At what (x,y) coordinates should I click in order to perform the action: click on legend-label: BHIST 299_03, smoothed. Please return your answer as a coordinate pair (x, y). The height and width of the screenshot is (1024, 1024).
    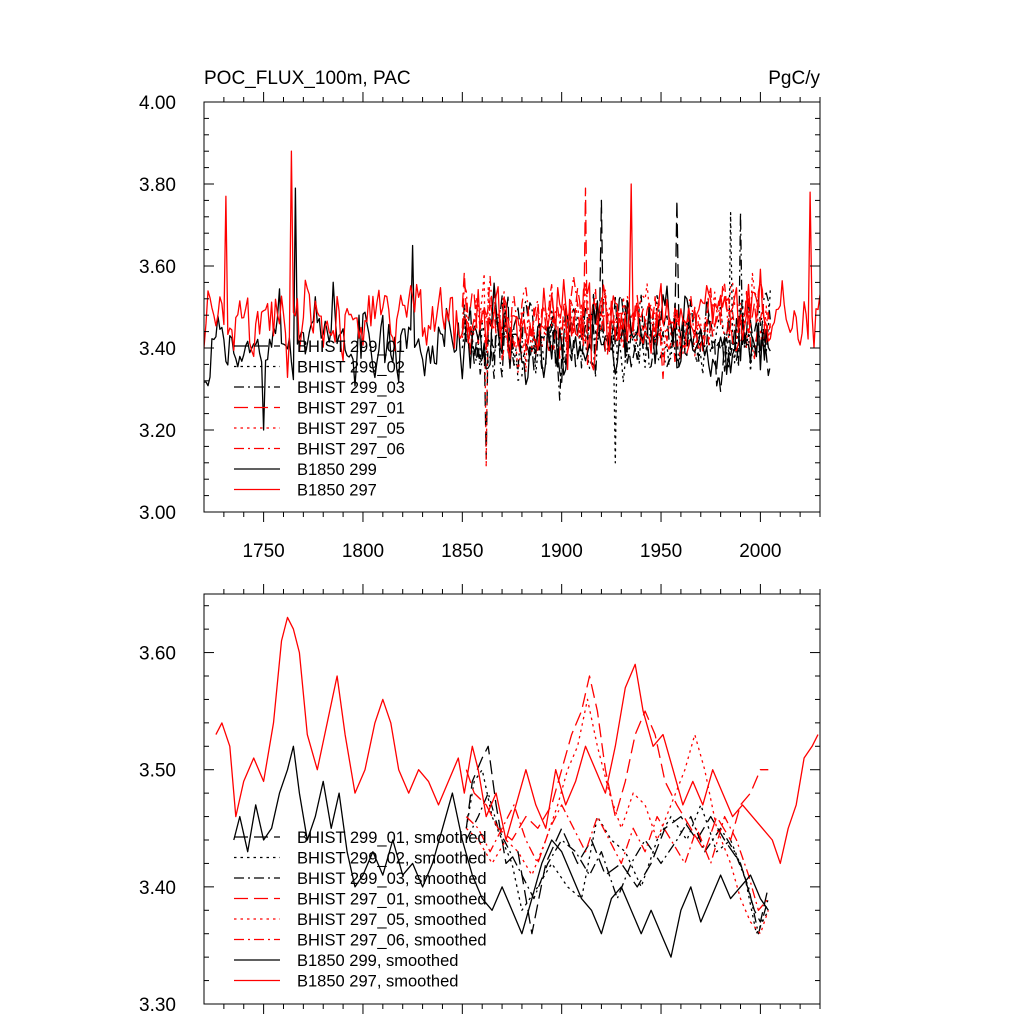
    Looking at the image, I should click on (392, 879).